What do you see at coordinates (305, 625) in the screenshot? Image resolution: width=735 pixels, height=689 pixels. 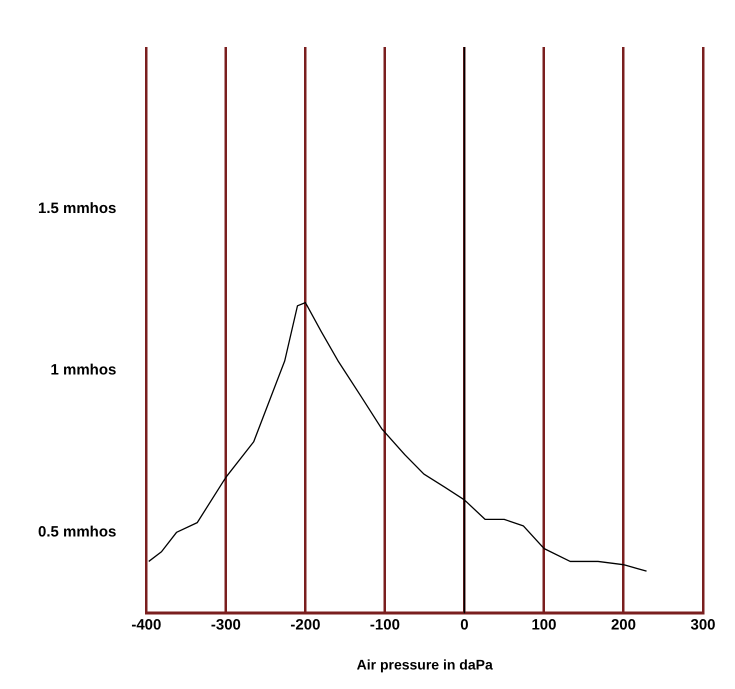 I see `x-tick-label: -200` at bounding box center [305, 625].